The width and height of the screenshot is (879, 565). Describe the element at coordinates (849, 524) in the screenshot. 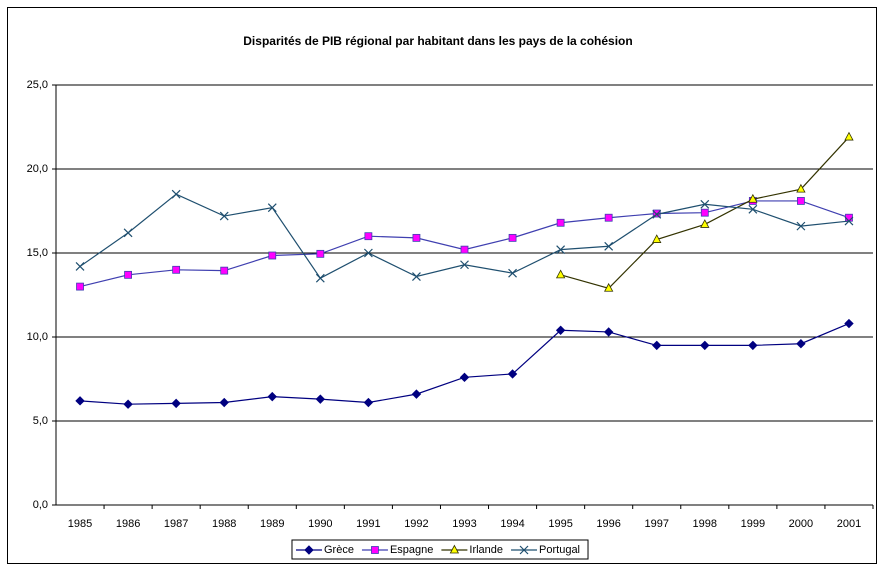

I see `x-tick-label: 2001` at that location.